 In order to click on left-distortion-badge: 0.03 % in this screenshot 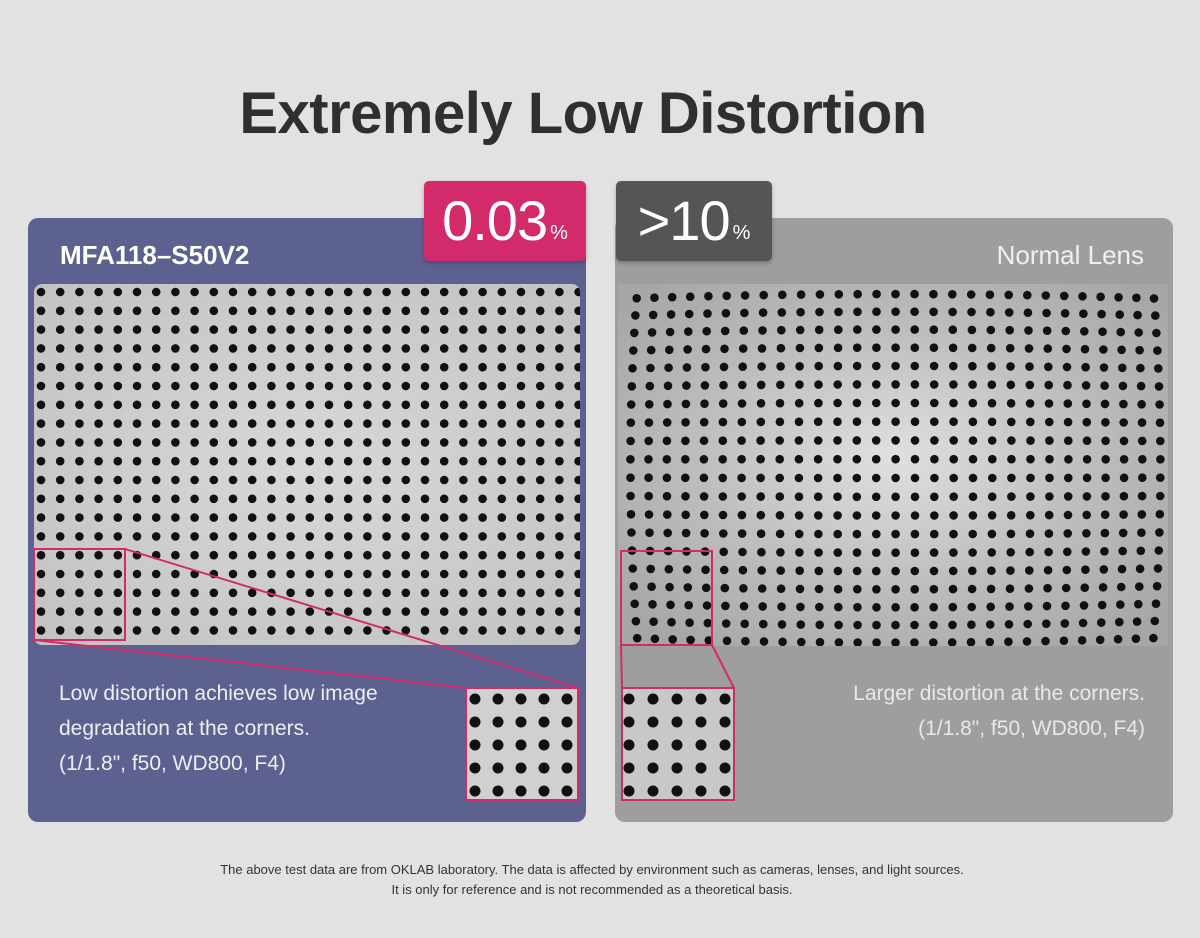, I will do `click(505, 221)`.